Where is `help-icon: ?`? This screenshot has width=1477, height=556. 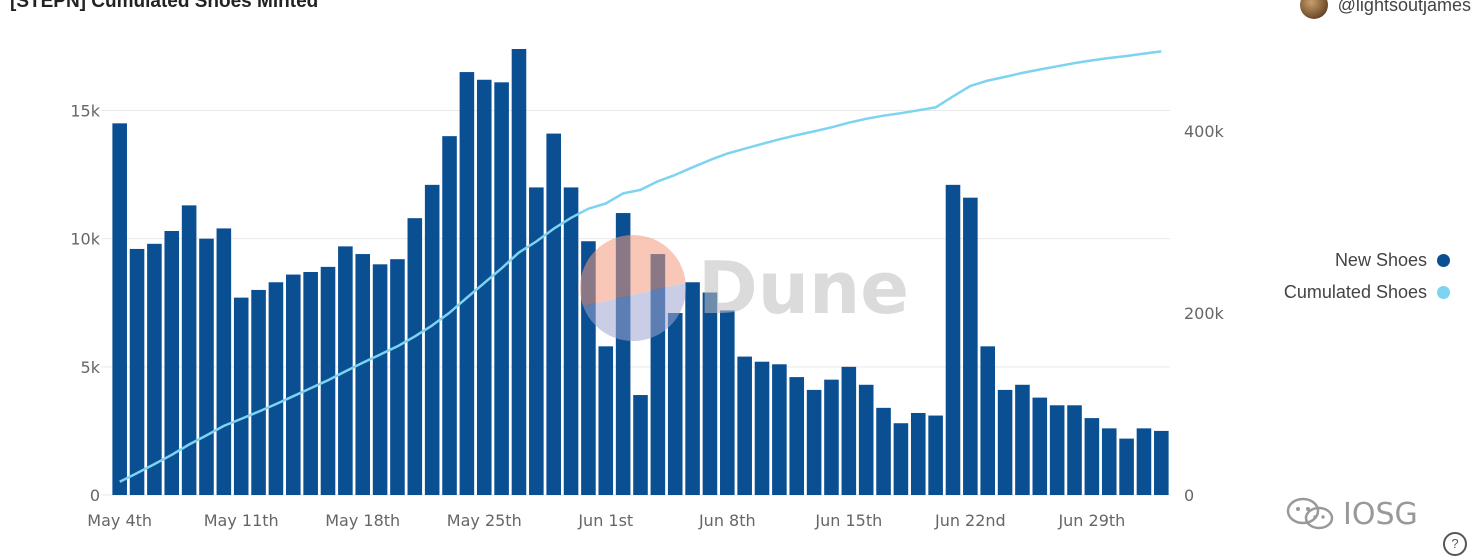 help-icon: ? is located at coordinates (1455, 544).